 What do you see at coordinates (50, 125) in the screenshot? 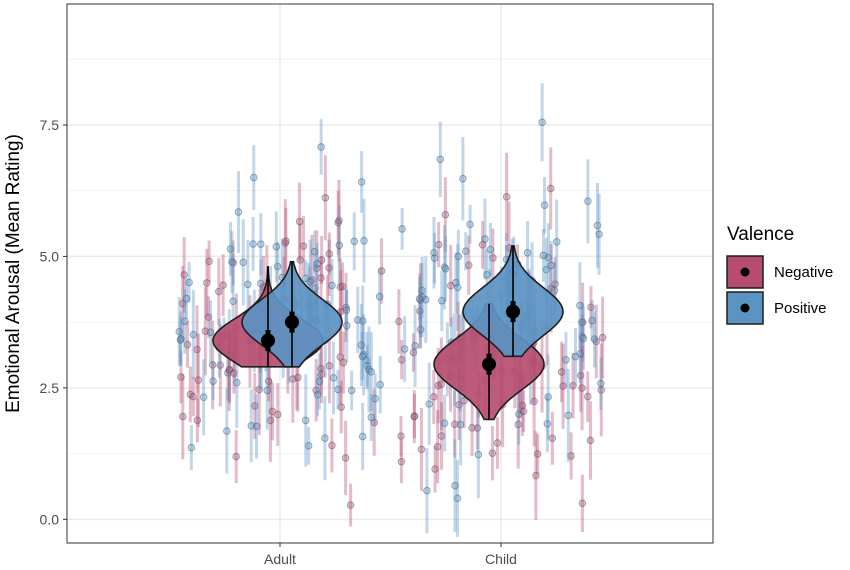
I see `y-tick-label: 7.5` at bounding box center [50, 125].